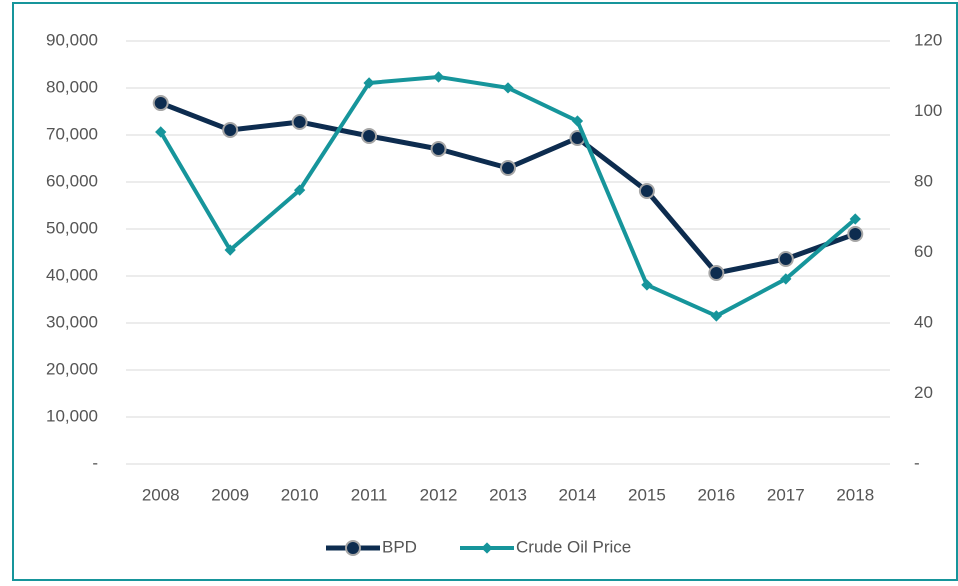 The height and width of the screenshot is (586, 958). I want to click on x-tick-label: 2008, so click(161, 494).